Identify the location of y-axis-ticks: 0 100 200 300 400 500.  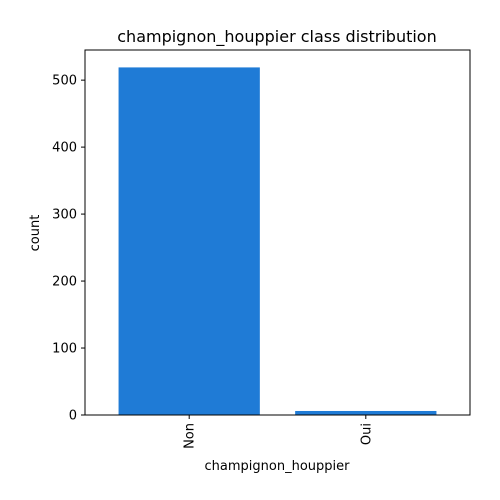
(68, 249).